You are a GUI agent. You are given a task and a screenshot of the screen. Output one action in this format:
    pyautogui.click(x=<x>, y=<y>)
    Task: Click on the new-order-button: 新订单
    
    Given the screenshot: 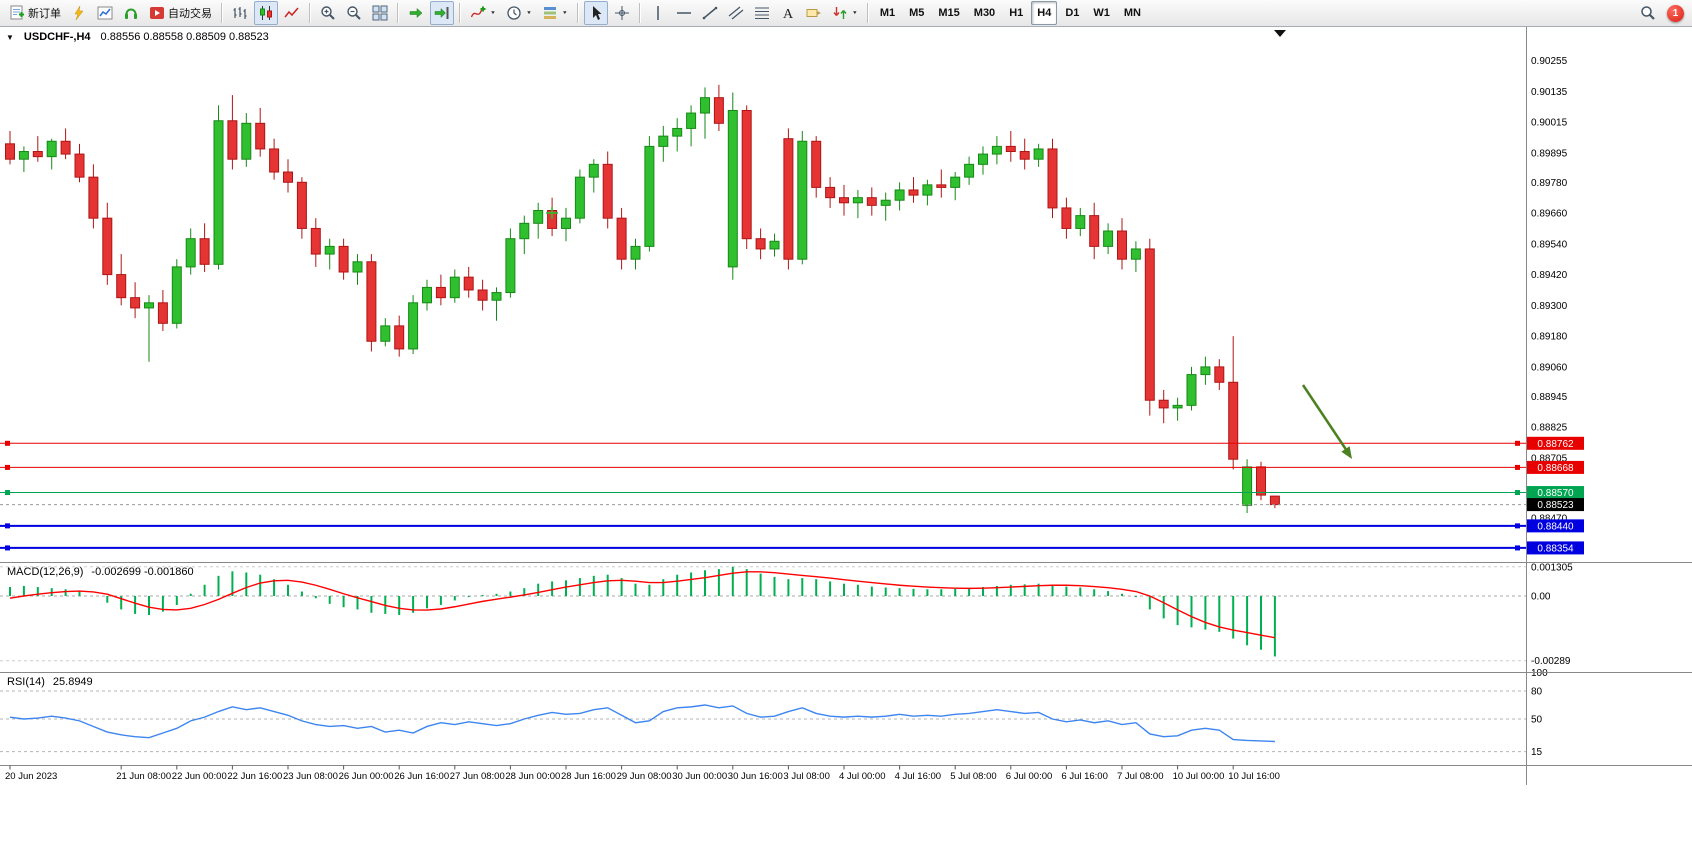 What is the action you would take?
    pyautogui.click(x=35, y=13)
    